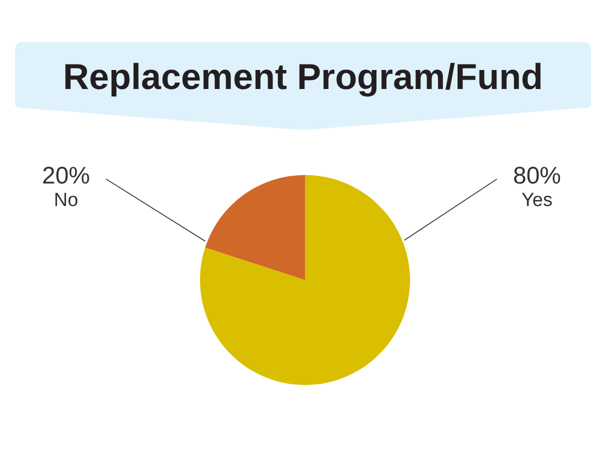  I want to click on data-label: 80%, so click(537, 176).